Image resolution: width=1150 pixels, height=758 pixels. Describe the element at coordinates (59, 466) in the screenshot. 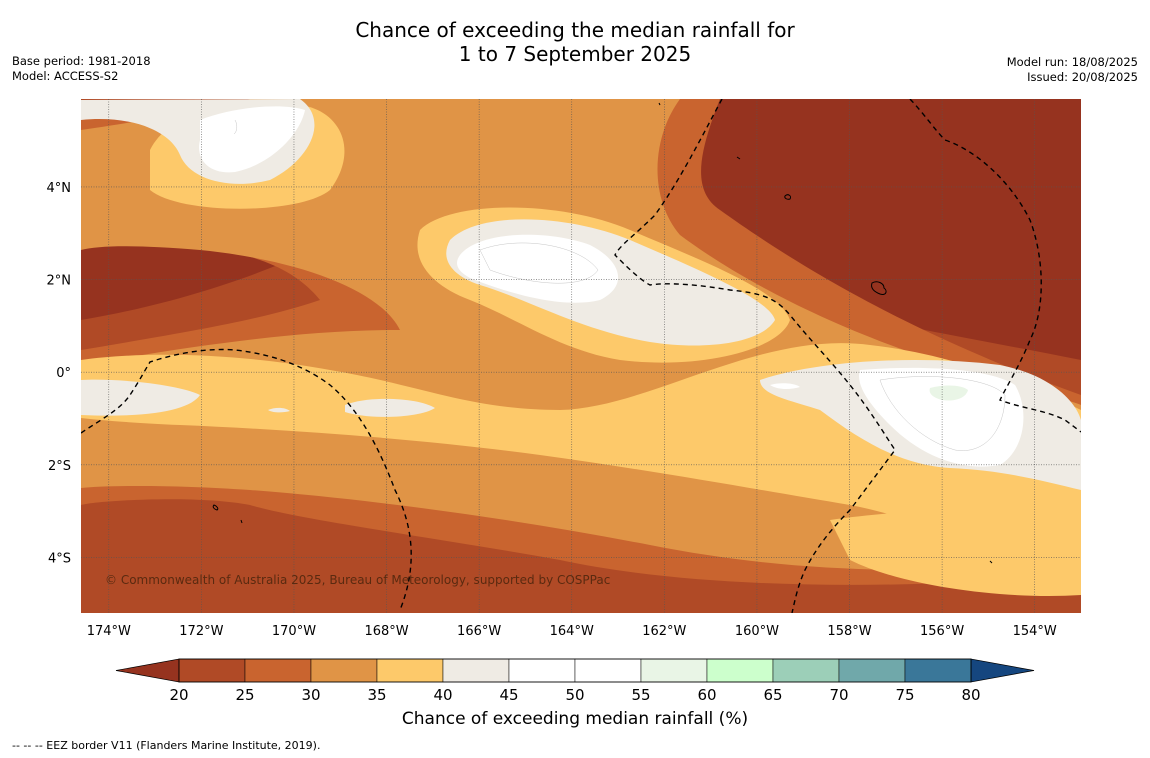

I see `lat-tick-label: 2°S` at that location.